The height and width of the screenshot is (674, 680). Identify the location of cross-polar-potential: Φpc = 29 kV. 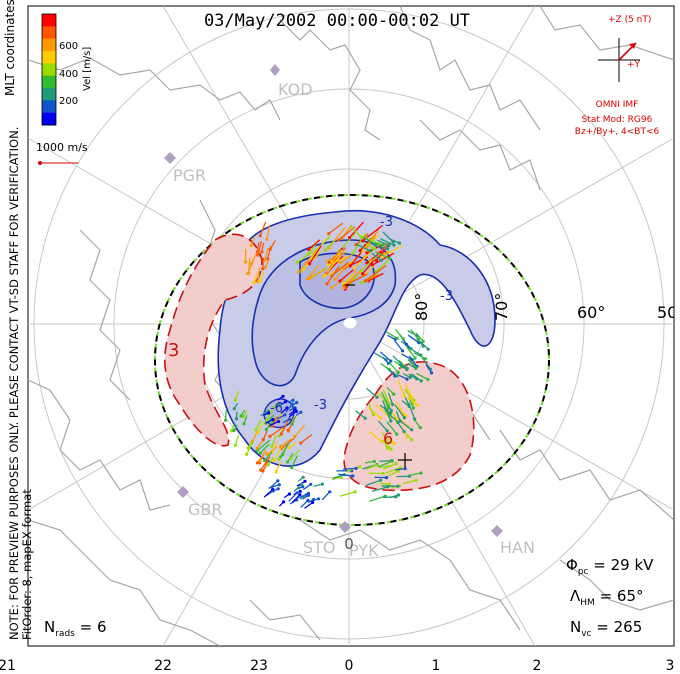
(610, 566).